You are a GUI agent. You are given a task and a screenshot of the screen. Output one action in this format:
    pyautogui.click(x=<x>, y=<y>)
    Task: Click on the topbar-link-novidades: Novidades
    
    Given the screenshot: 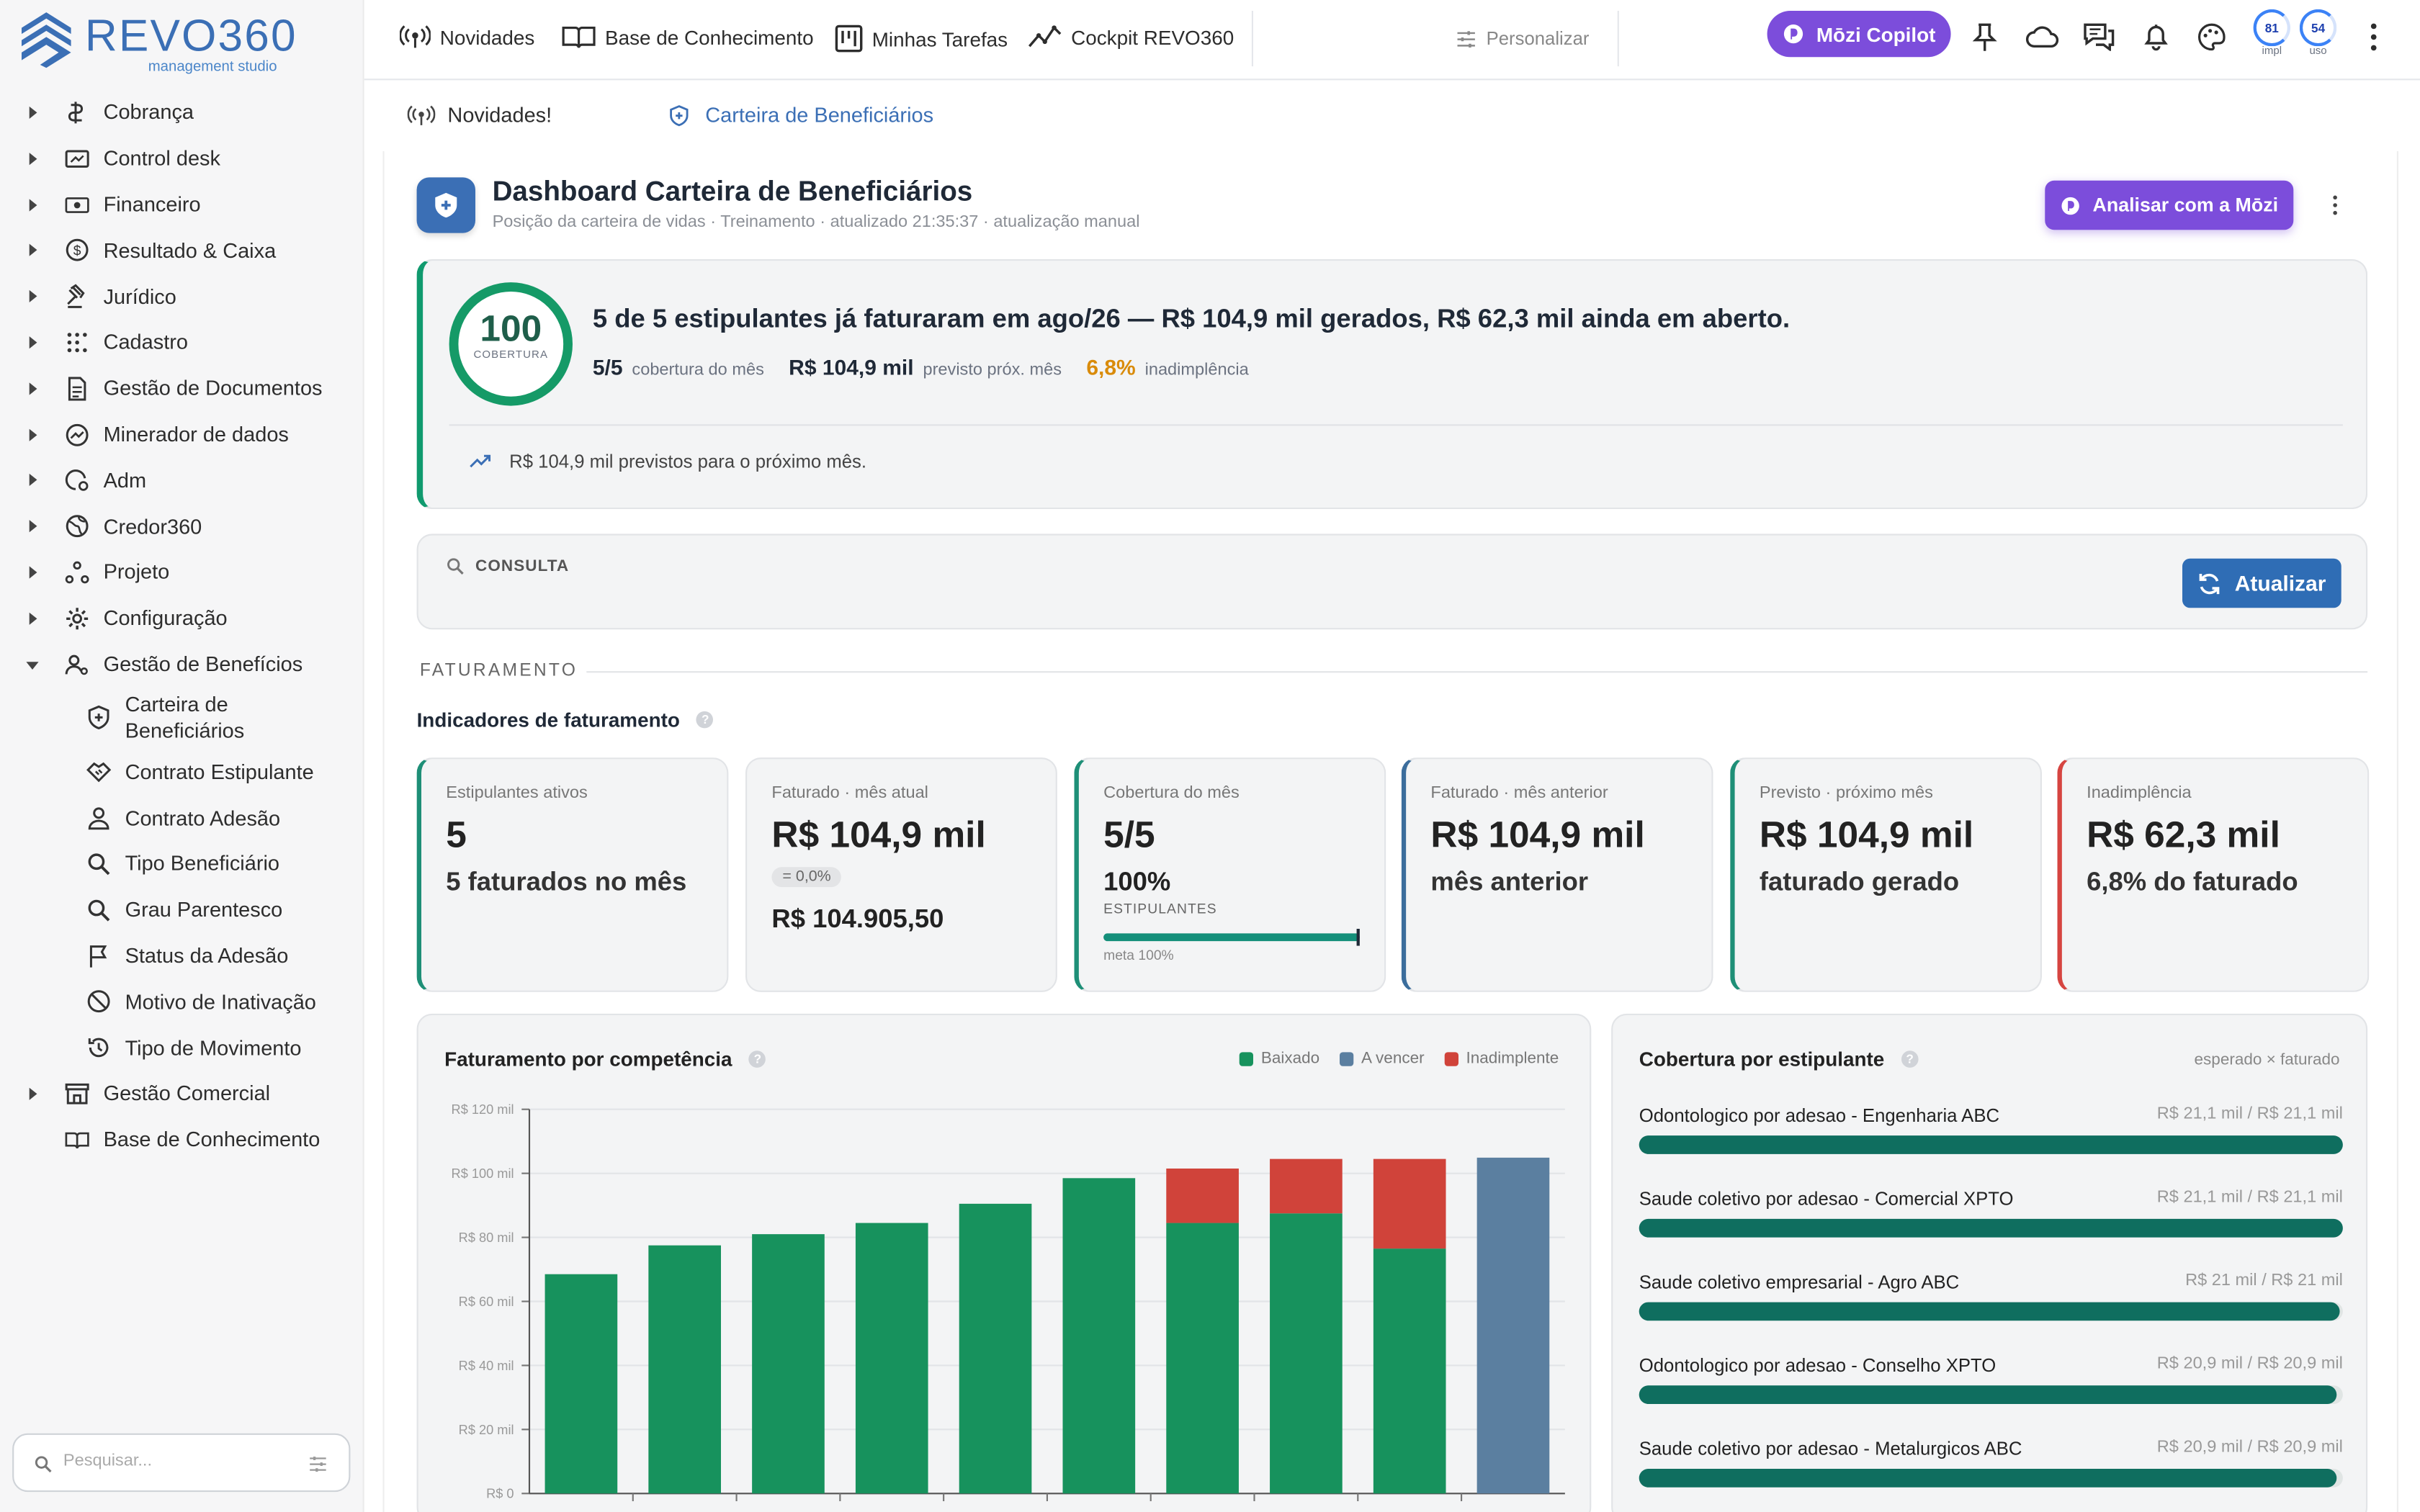 What is the action you would take?
    pyautogui.click(x=467, y=36)
    